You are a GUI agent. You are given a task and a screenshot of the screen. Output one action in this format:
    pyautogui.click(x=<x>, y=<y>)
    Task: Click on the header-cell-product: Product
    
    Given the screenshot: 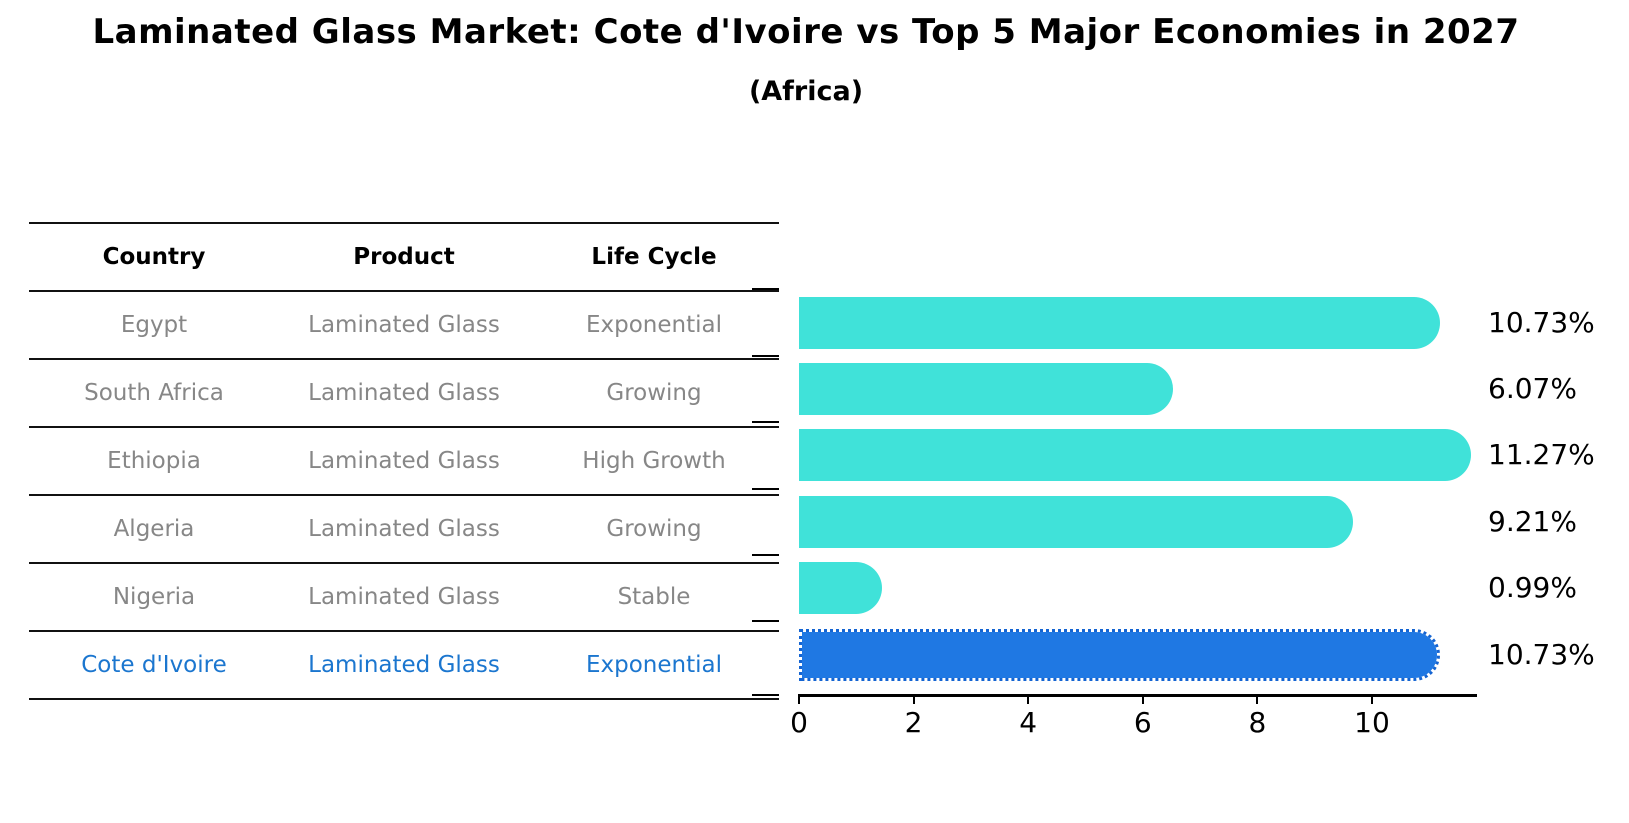 What is the action you would take?
    pyautogui.click(x=404, y=256)
    